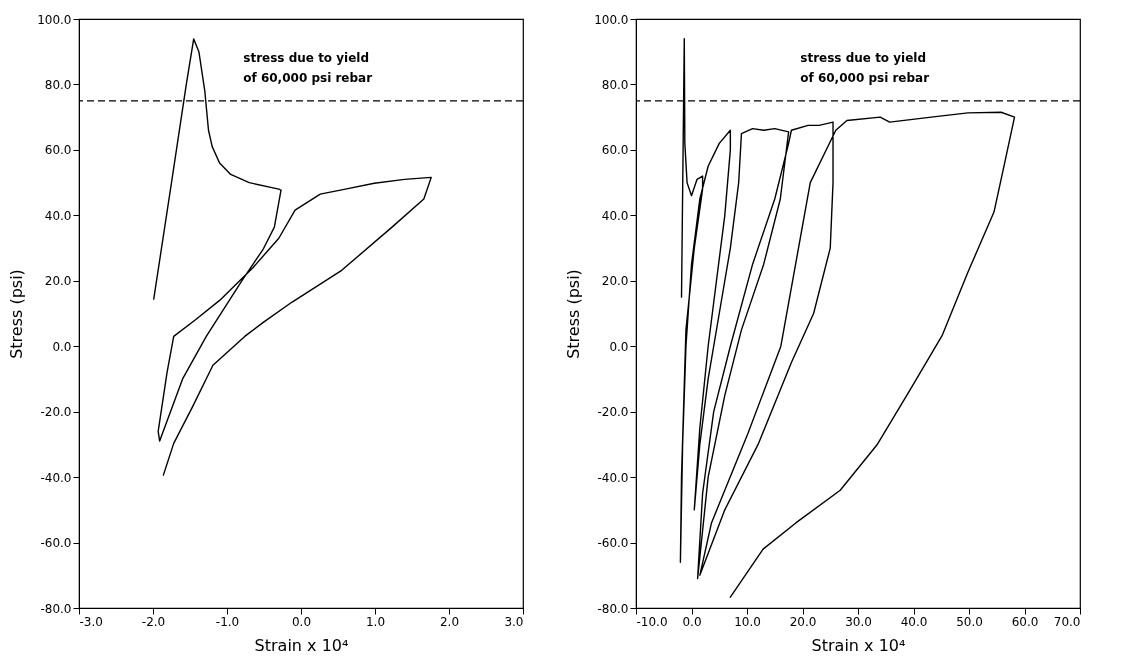 The image size is (1135, 659). What do you see at coordinates (227, 621) in the screenshot?
I see `x-tick-label: -1.0` at bounding box center [227, 621].